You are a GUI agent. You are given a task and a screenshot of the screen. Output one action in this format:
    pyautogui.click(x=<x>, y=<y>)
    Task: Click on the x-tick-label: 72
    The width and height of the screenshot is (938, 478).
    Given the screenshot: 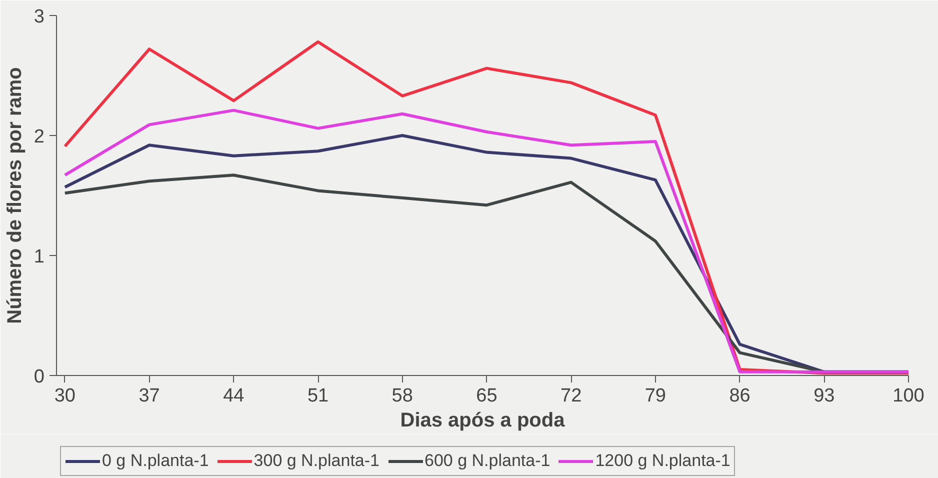 What is the action you would take?
    pyautogui.click(x=571, y=396)
    